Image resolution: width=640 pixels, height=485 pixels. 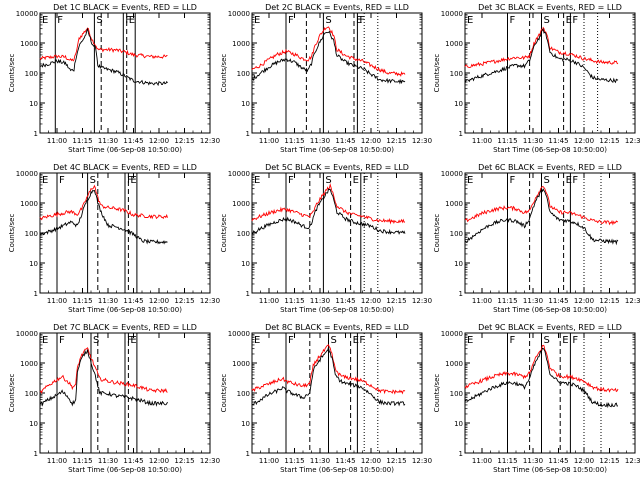 What do you see at coordinates (337, 167) in the screenshot?
I see `panel-title: Det 5C BLACK = Events, RED = LLD` at bounding box center [337, 167].